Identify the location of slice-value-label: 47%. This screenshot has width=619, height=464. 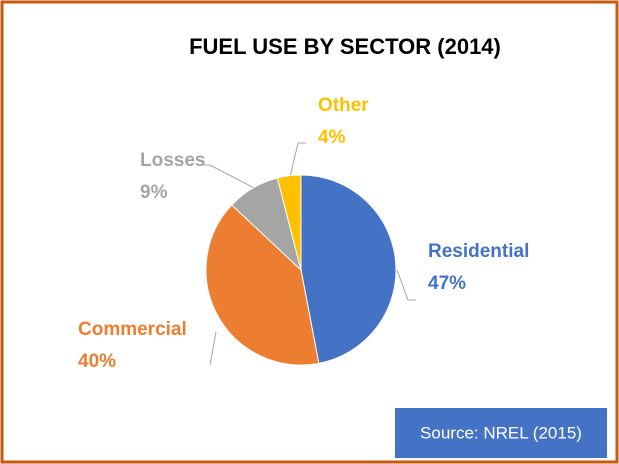
(447, 283).